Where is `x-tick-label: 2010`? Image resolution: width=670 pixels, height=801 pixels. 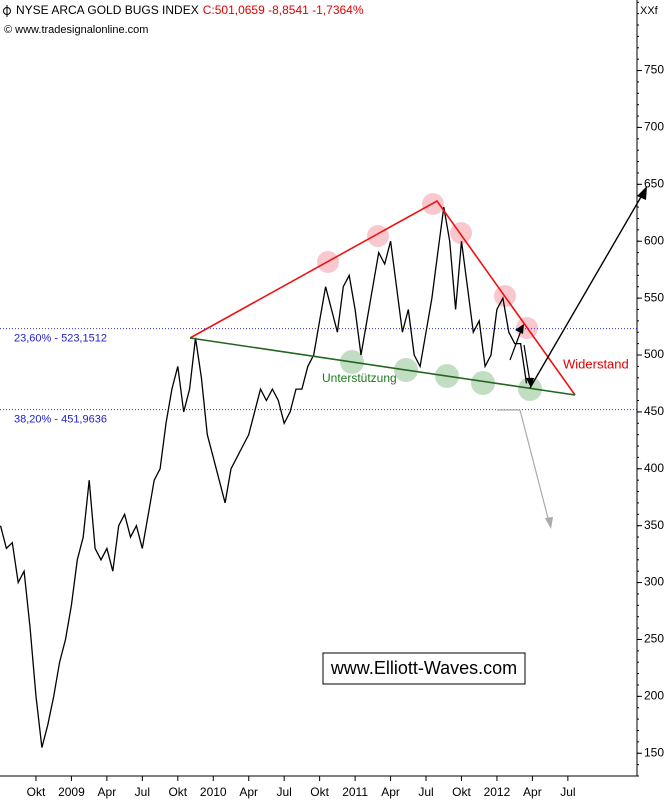 x-tick-label: 2010 is located at coordinates (213, 792).